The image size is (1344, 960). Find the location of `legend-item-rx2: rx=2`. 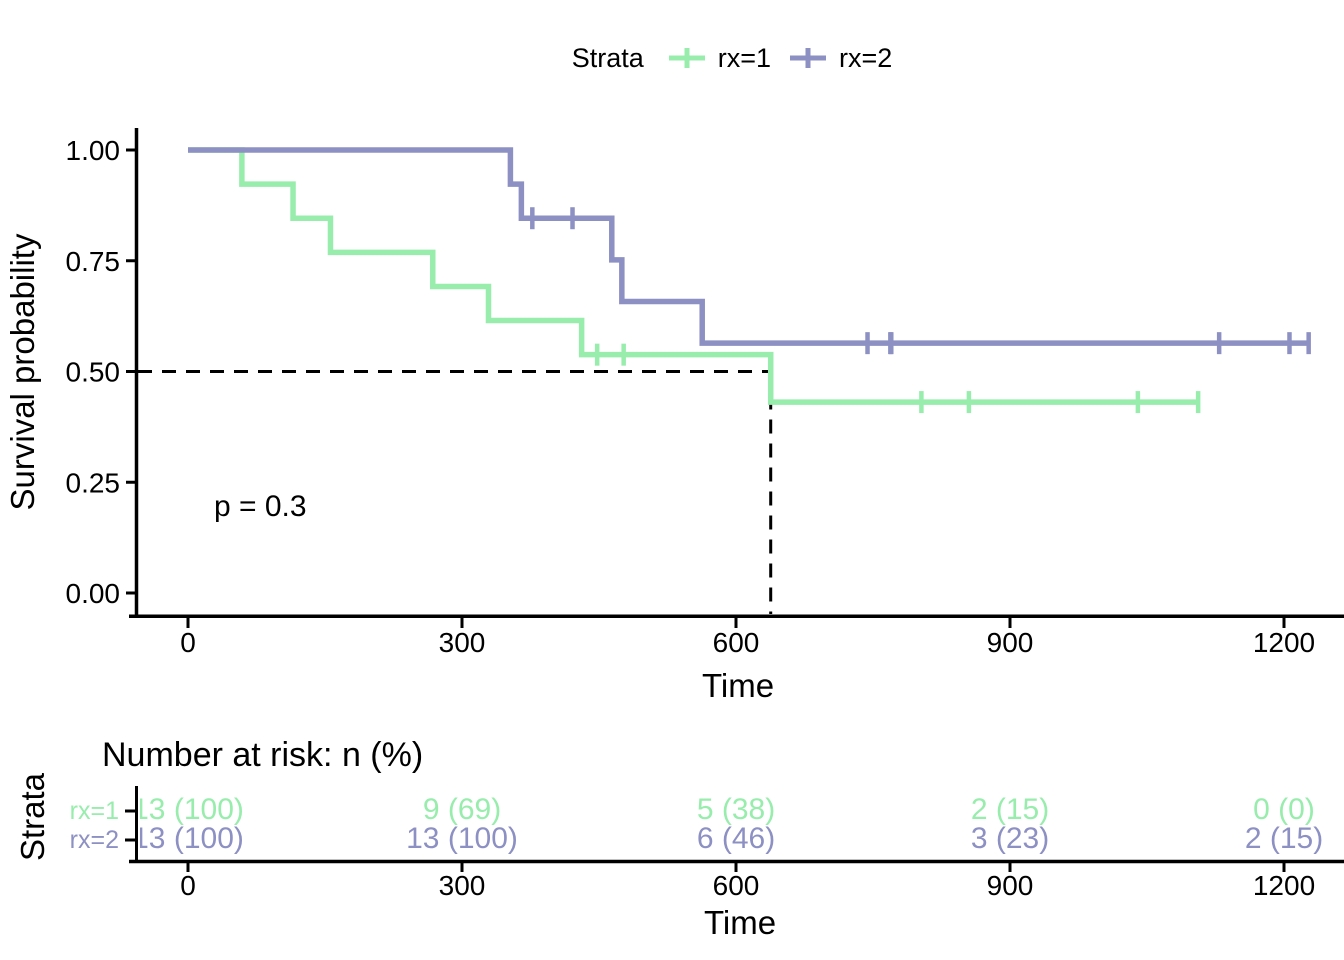

legend-item-rx2: rx=2 is located at coordinates (839, 58).